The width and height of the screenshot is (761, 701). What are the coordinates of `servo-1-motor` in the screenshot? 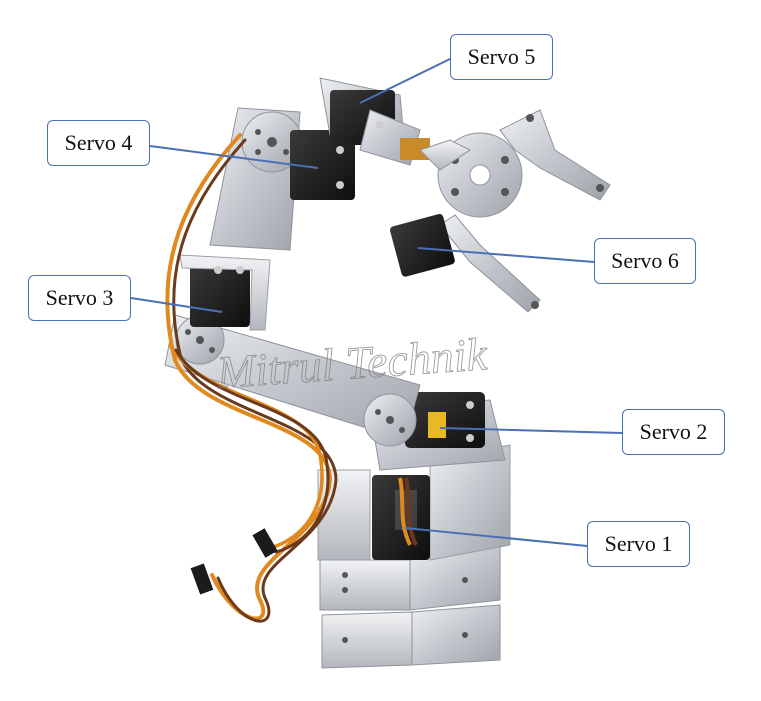 It's located at (401, 517).